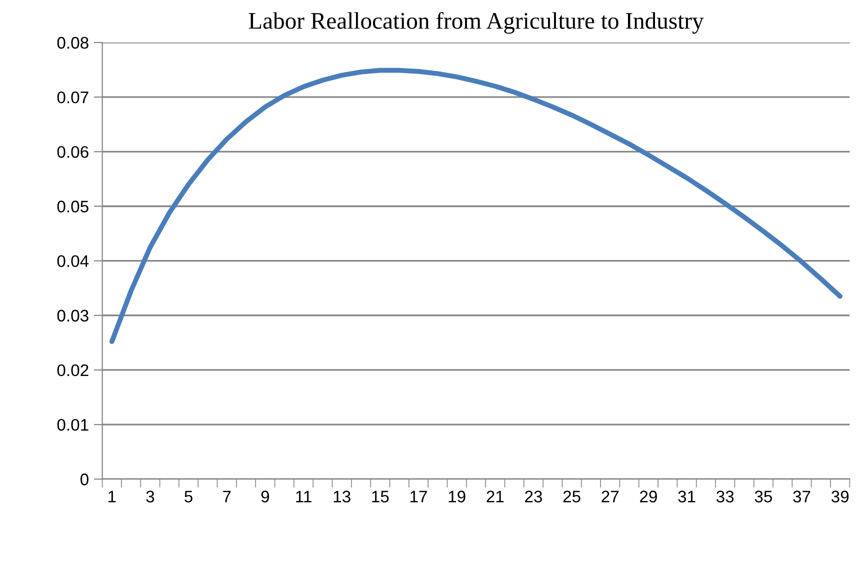 This screenshot has height=567, width=867. Describe the element at coordinates (610, 496) in the screenshot. I see `x-tick-label: 27` at that location.